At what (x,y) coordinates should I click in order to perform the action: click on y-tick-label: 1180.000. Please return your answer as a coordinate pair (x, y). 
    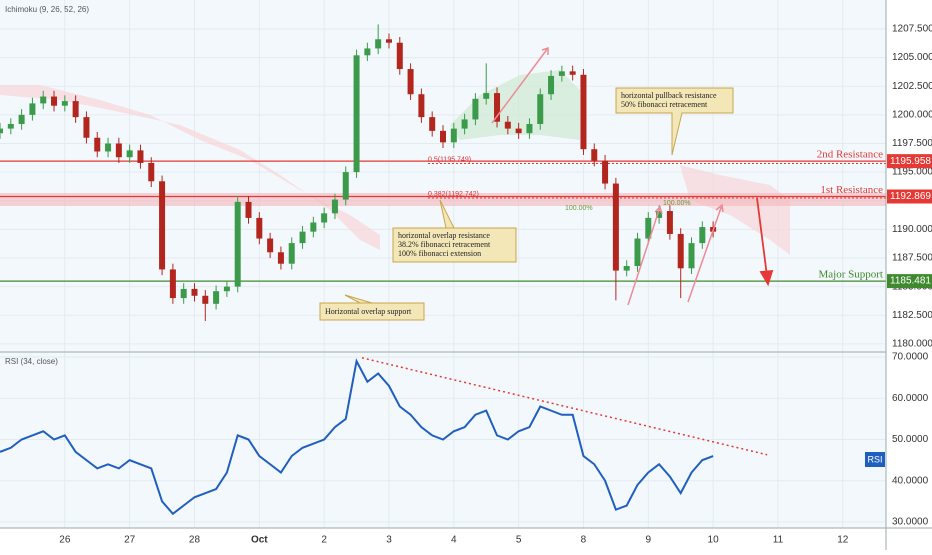
    Looking at the image, I should click on (912, 344).